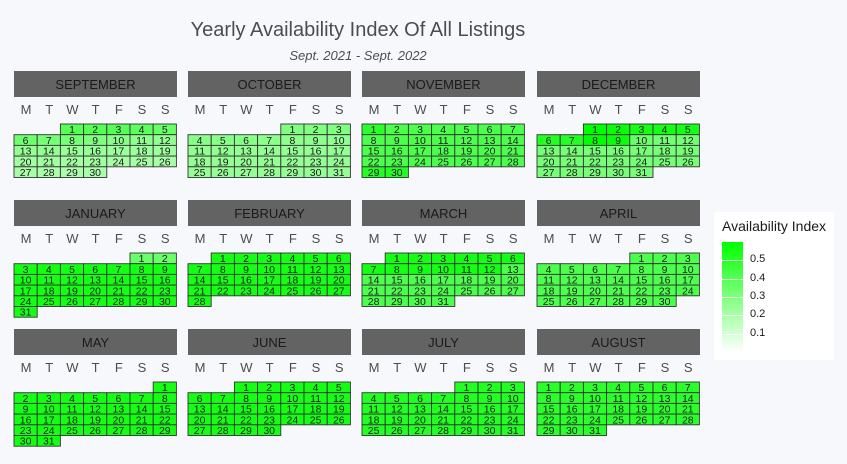 The height and width of the screenshot is (464, 847). What do you see at coordinates (618, 213) in the screenshot?
I see `month-header` at bounding box center [618, 213].